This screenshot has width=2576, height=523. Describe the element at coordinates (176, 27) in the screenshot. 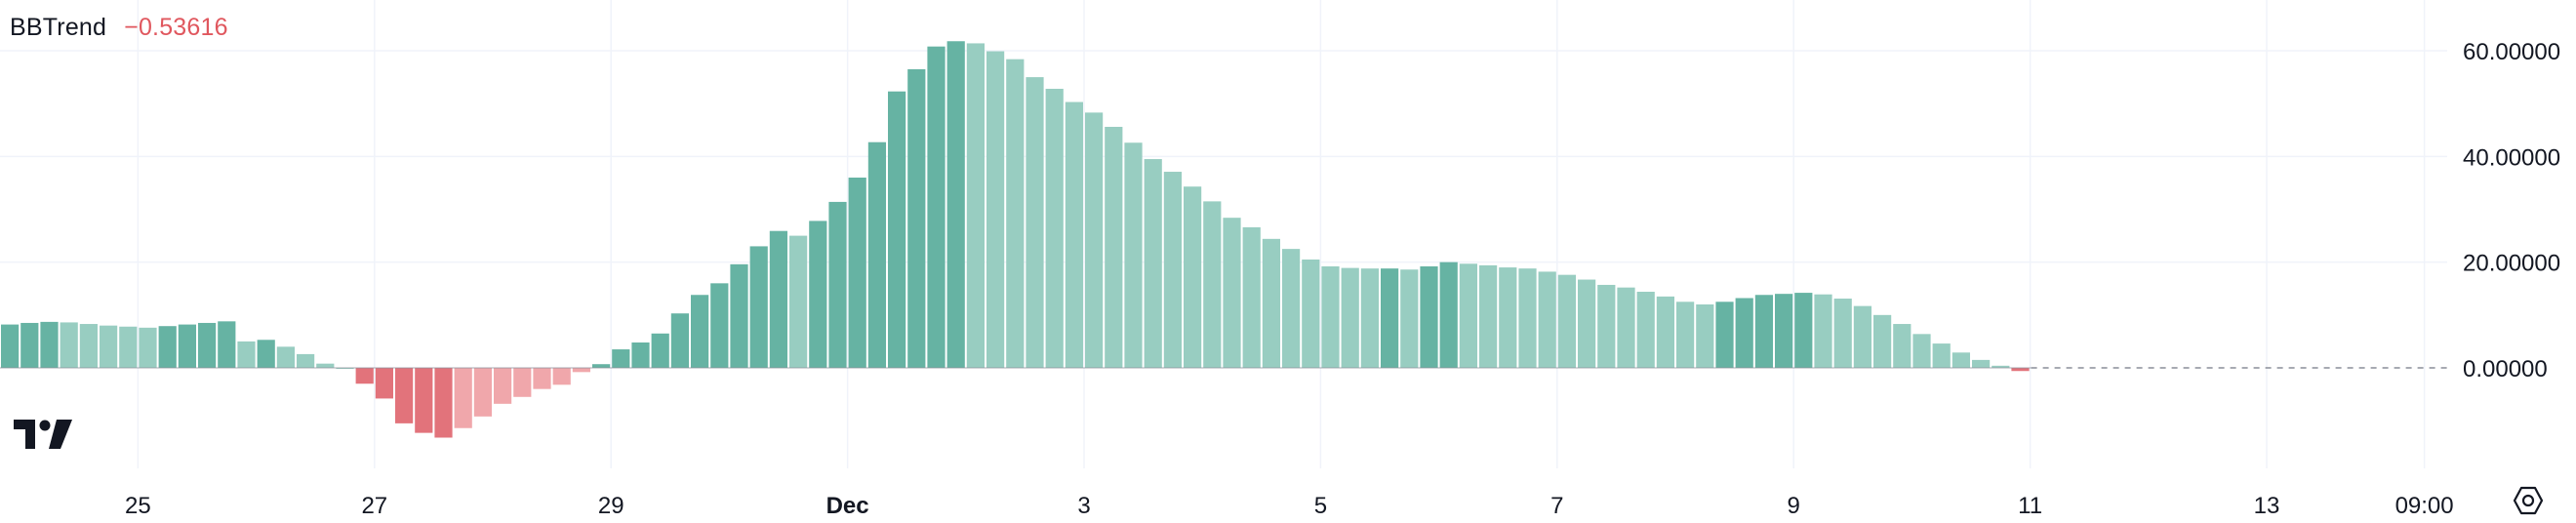

I see `indicator-value: −0.53616` at that location.